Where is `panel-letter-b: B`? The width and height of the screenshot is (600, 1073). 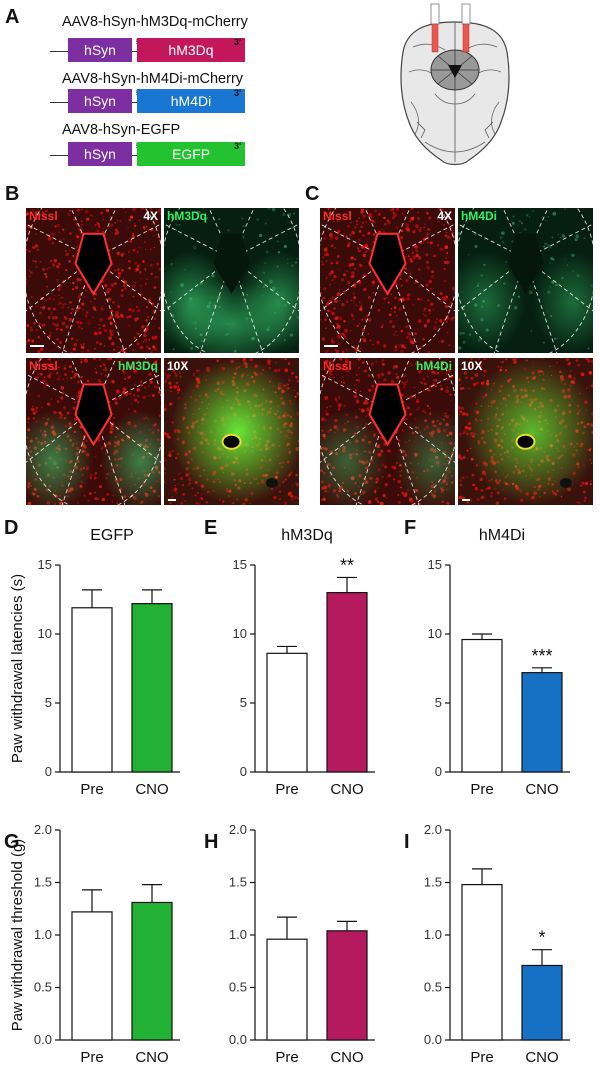
panel-letter-b: B is located at coordinates (12, 194).